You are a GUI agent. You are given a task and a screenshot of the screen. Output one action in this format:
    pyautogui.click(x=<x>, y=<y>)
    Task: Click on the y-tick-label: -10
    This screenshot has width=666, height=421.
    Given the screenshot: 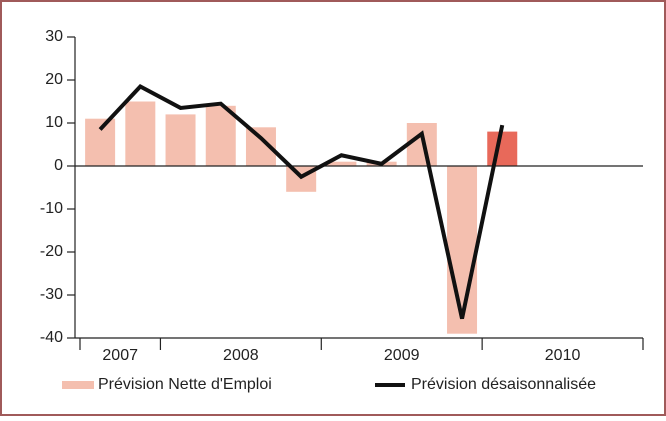 What is the action you would take?
    pyautogui.click(x=51, y=208)
    